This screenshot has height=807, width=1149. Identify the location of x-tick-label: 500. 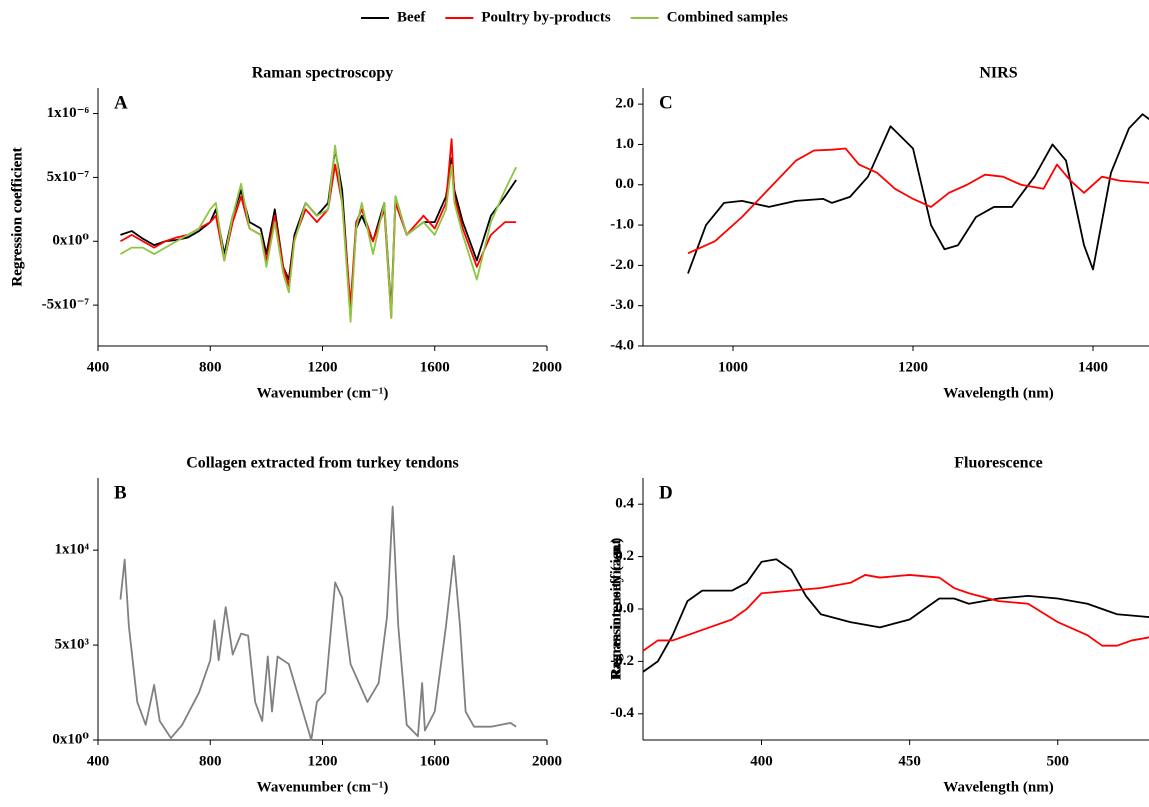
(1058, 761).